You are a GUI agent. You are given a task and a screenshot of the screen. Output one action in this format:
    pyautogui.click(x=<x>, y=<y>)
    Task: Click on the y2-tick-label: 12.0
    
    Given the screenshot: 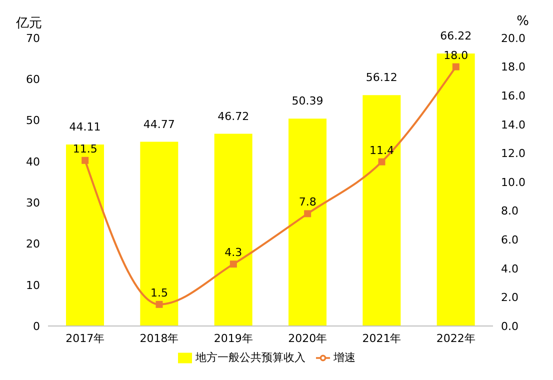 What is the action you would take?
    pyautogui.click(x=513, y=153)
    